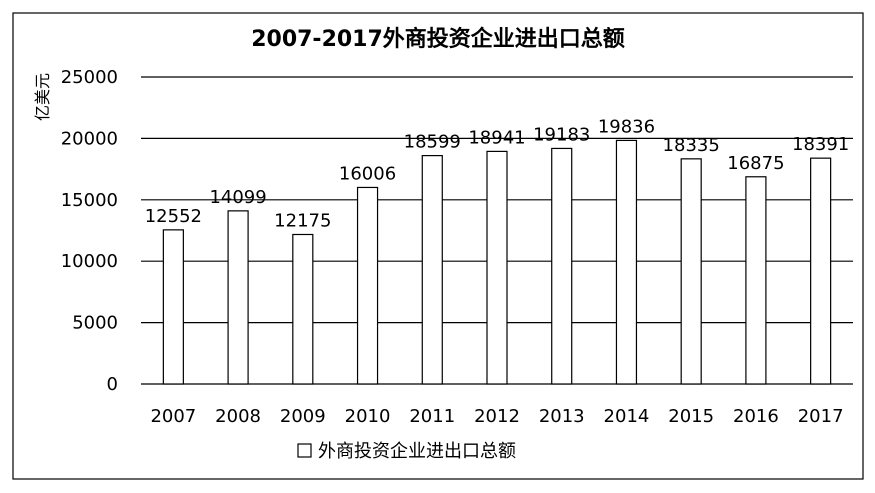  Describe the element at coordinates (820, 144) in the screenshot. I see `data-label: 18391` at that location.